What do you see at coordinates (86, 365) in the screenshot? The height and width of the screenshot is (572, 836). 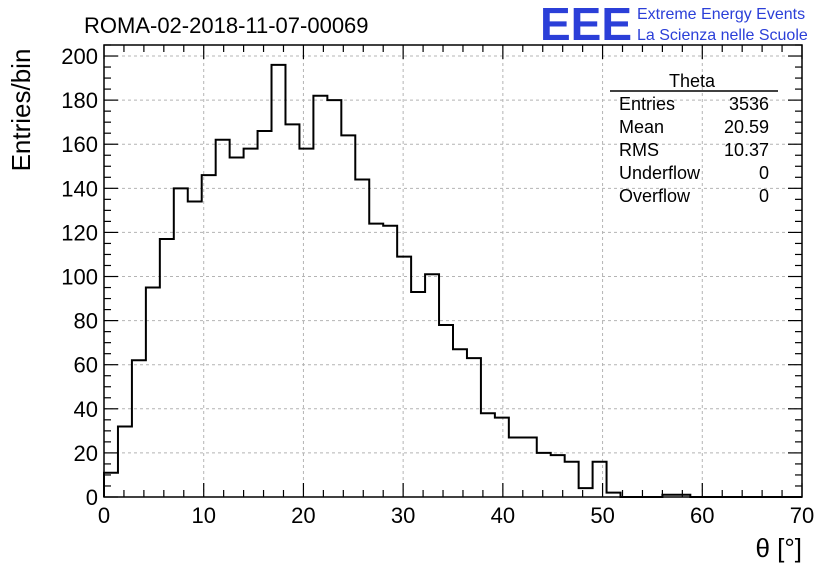 I see `y-tick-label: 60` at bounding box center [86, 365].